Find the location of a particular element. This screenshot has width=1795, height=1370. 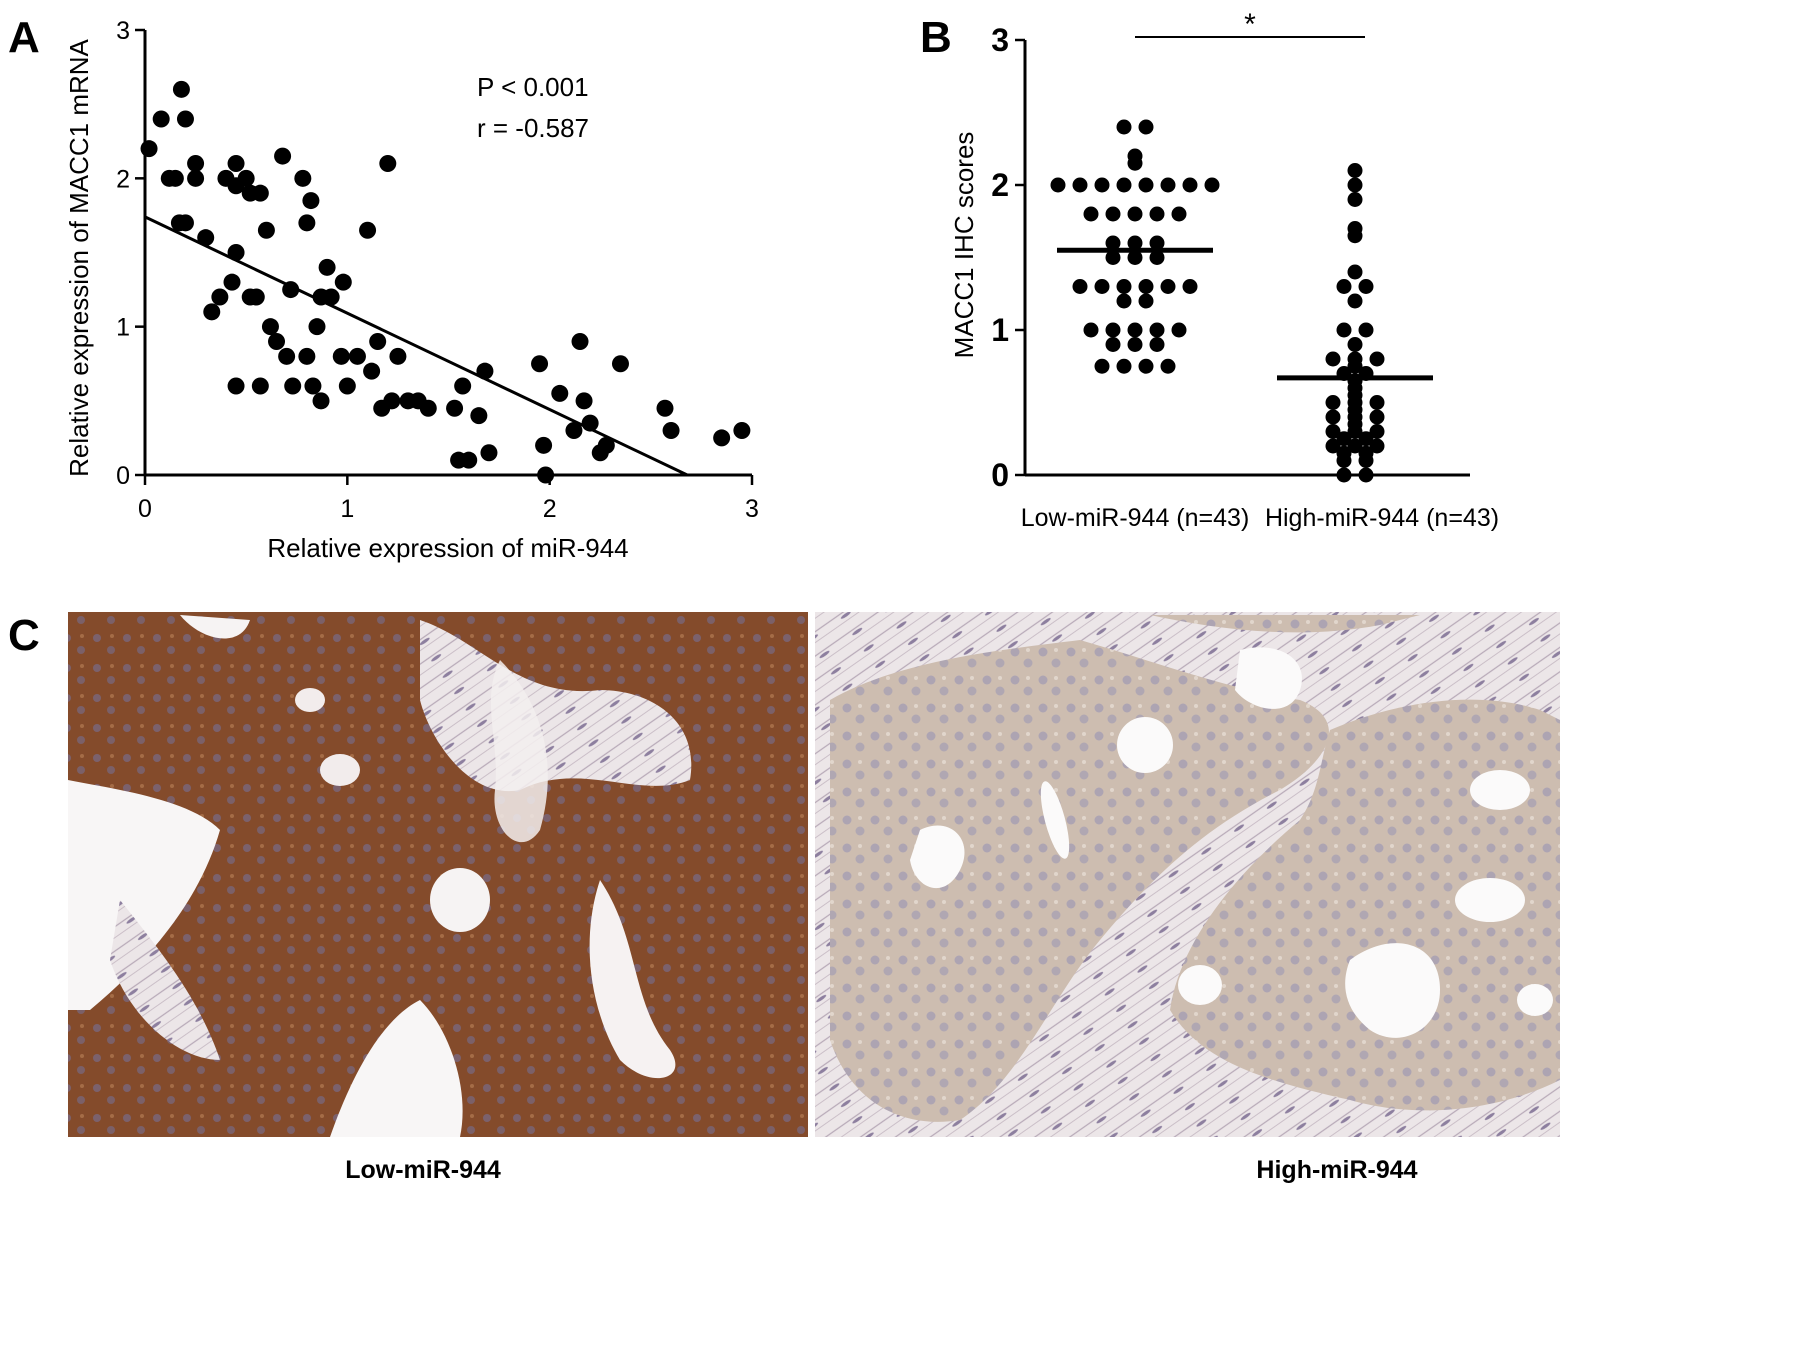

panel-a-y-tick-label: 2 is located at coordinates (123, 179).